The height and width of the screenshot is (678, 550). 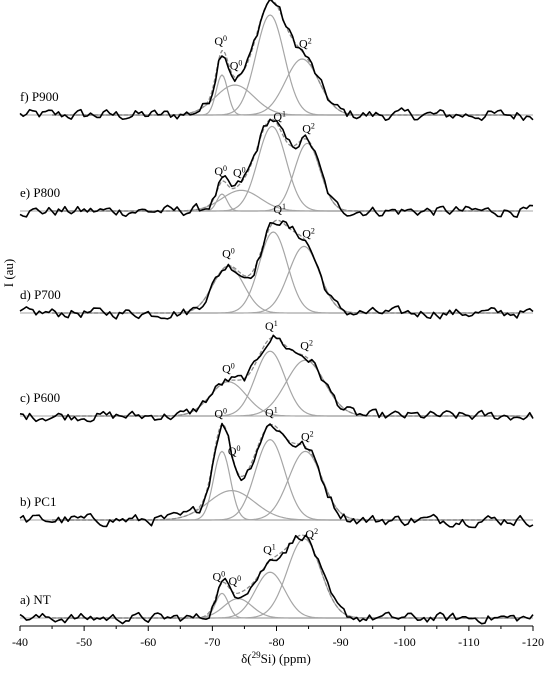 I want to click on x-tick-label: -70, so click(x=212, y=642).